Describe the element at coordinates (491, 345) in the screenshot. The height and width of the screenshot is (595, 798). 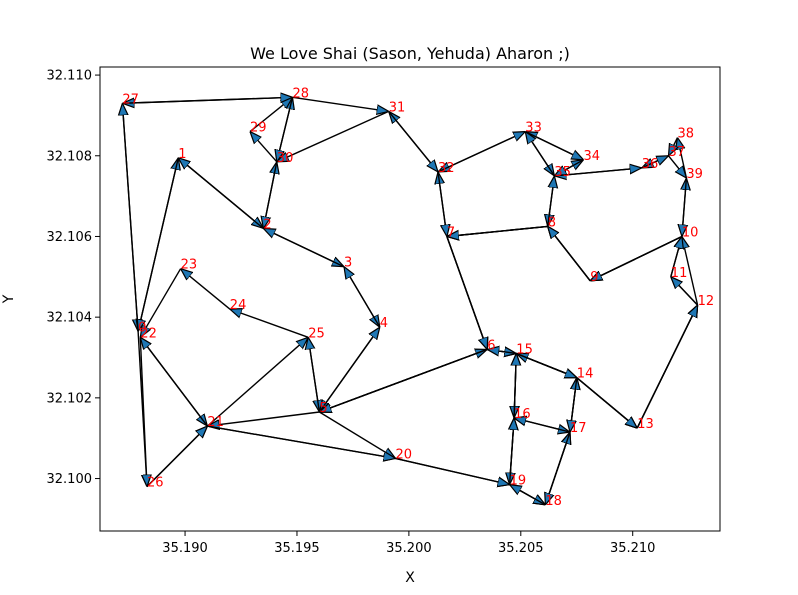
I see `point-label: 6` at that location.